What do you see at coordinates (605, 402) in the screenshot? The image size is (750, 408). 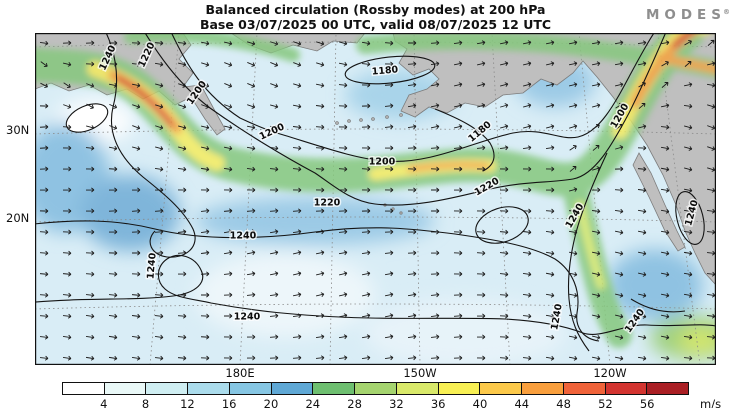 I see `colorbar-tick-label: 52` at bounding box center [605, 402].